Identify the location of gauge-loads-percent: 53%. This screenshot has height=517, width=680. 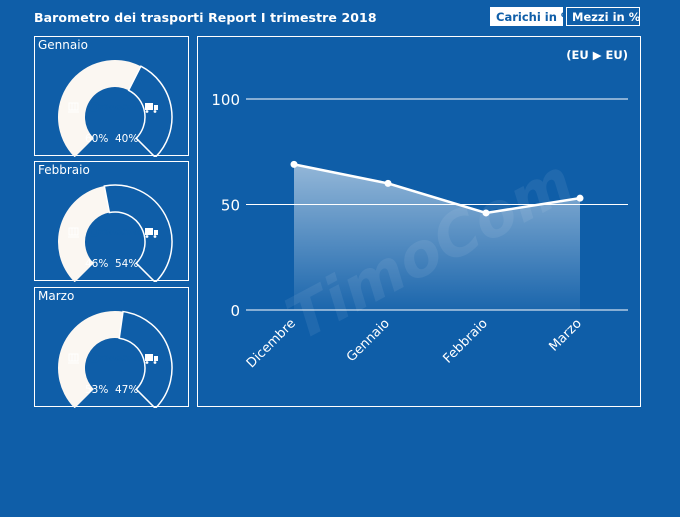
(97, 390).